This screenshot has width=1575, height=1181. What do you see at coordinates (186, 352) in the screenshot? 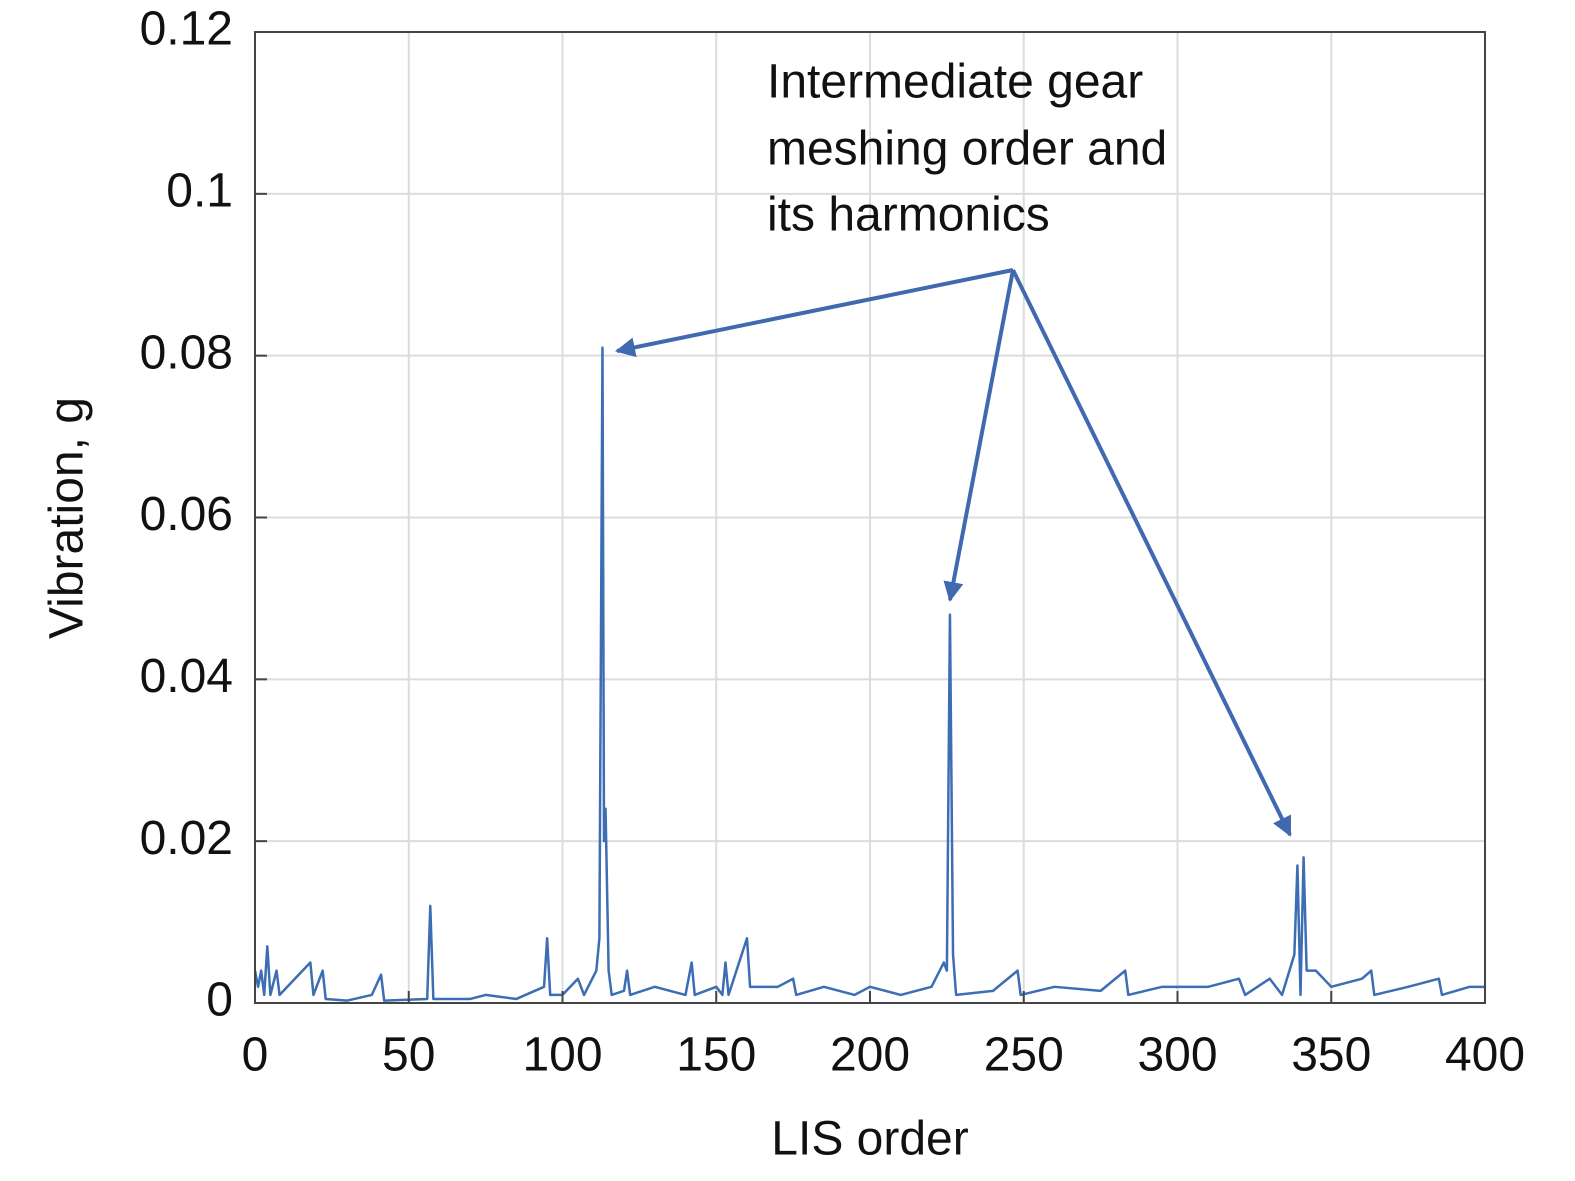
I see `y-tick-label: 0.08` at bounding box center [186, 352].